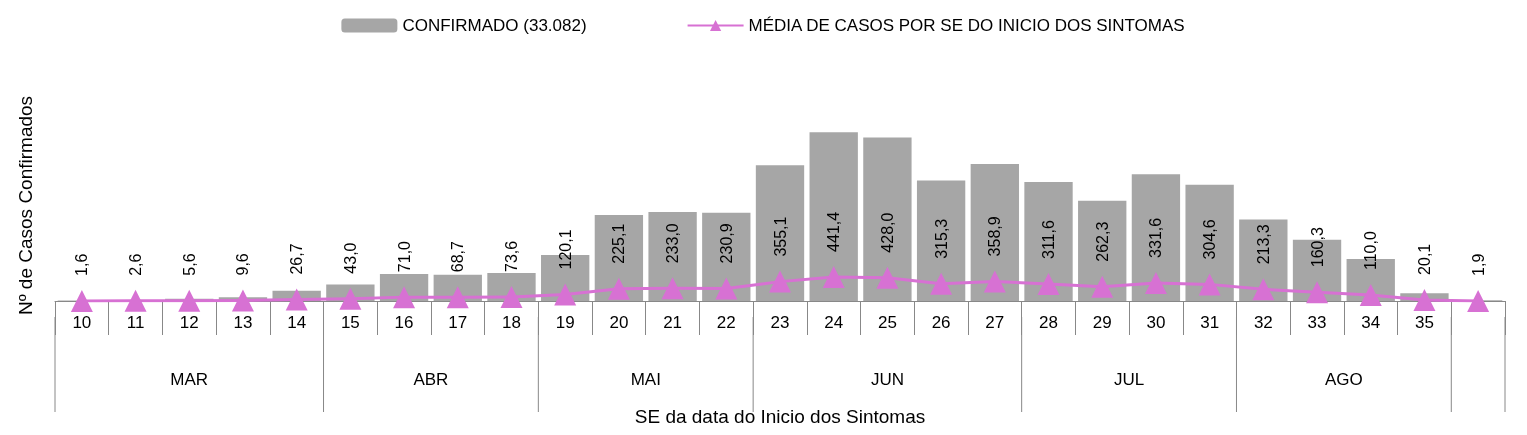 Image resolution: width=1527 pixels, height=435 pixels. What do you see at coordinates (673, 322) in the screenshot?
I see `x-tick-label: 21` at bounding box center [673, 322].